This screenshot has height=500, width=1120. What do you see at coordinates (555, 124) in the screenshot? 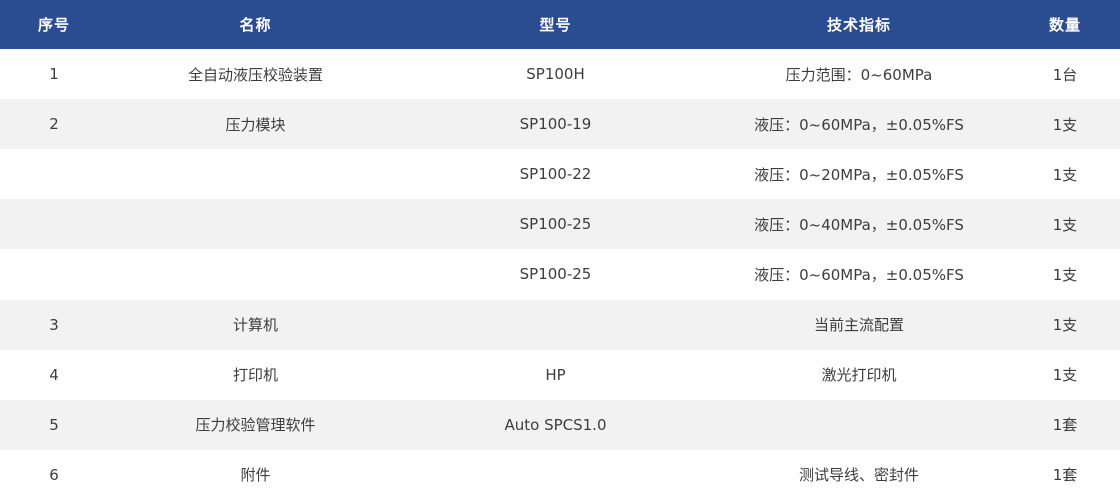
I see `cell-model: SP100-19` at bounding box center [555, 124].